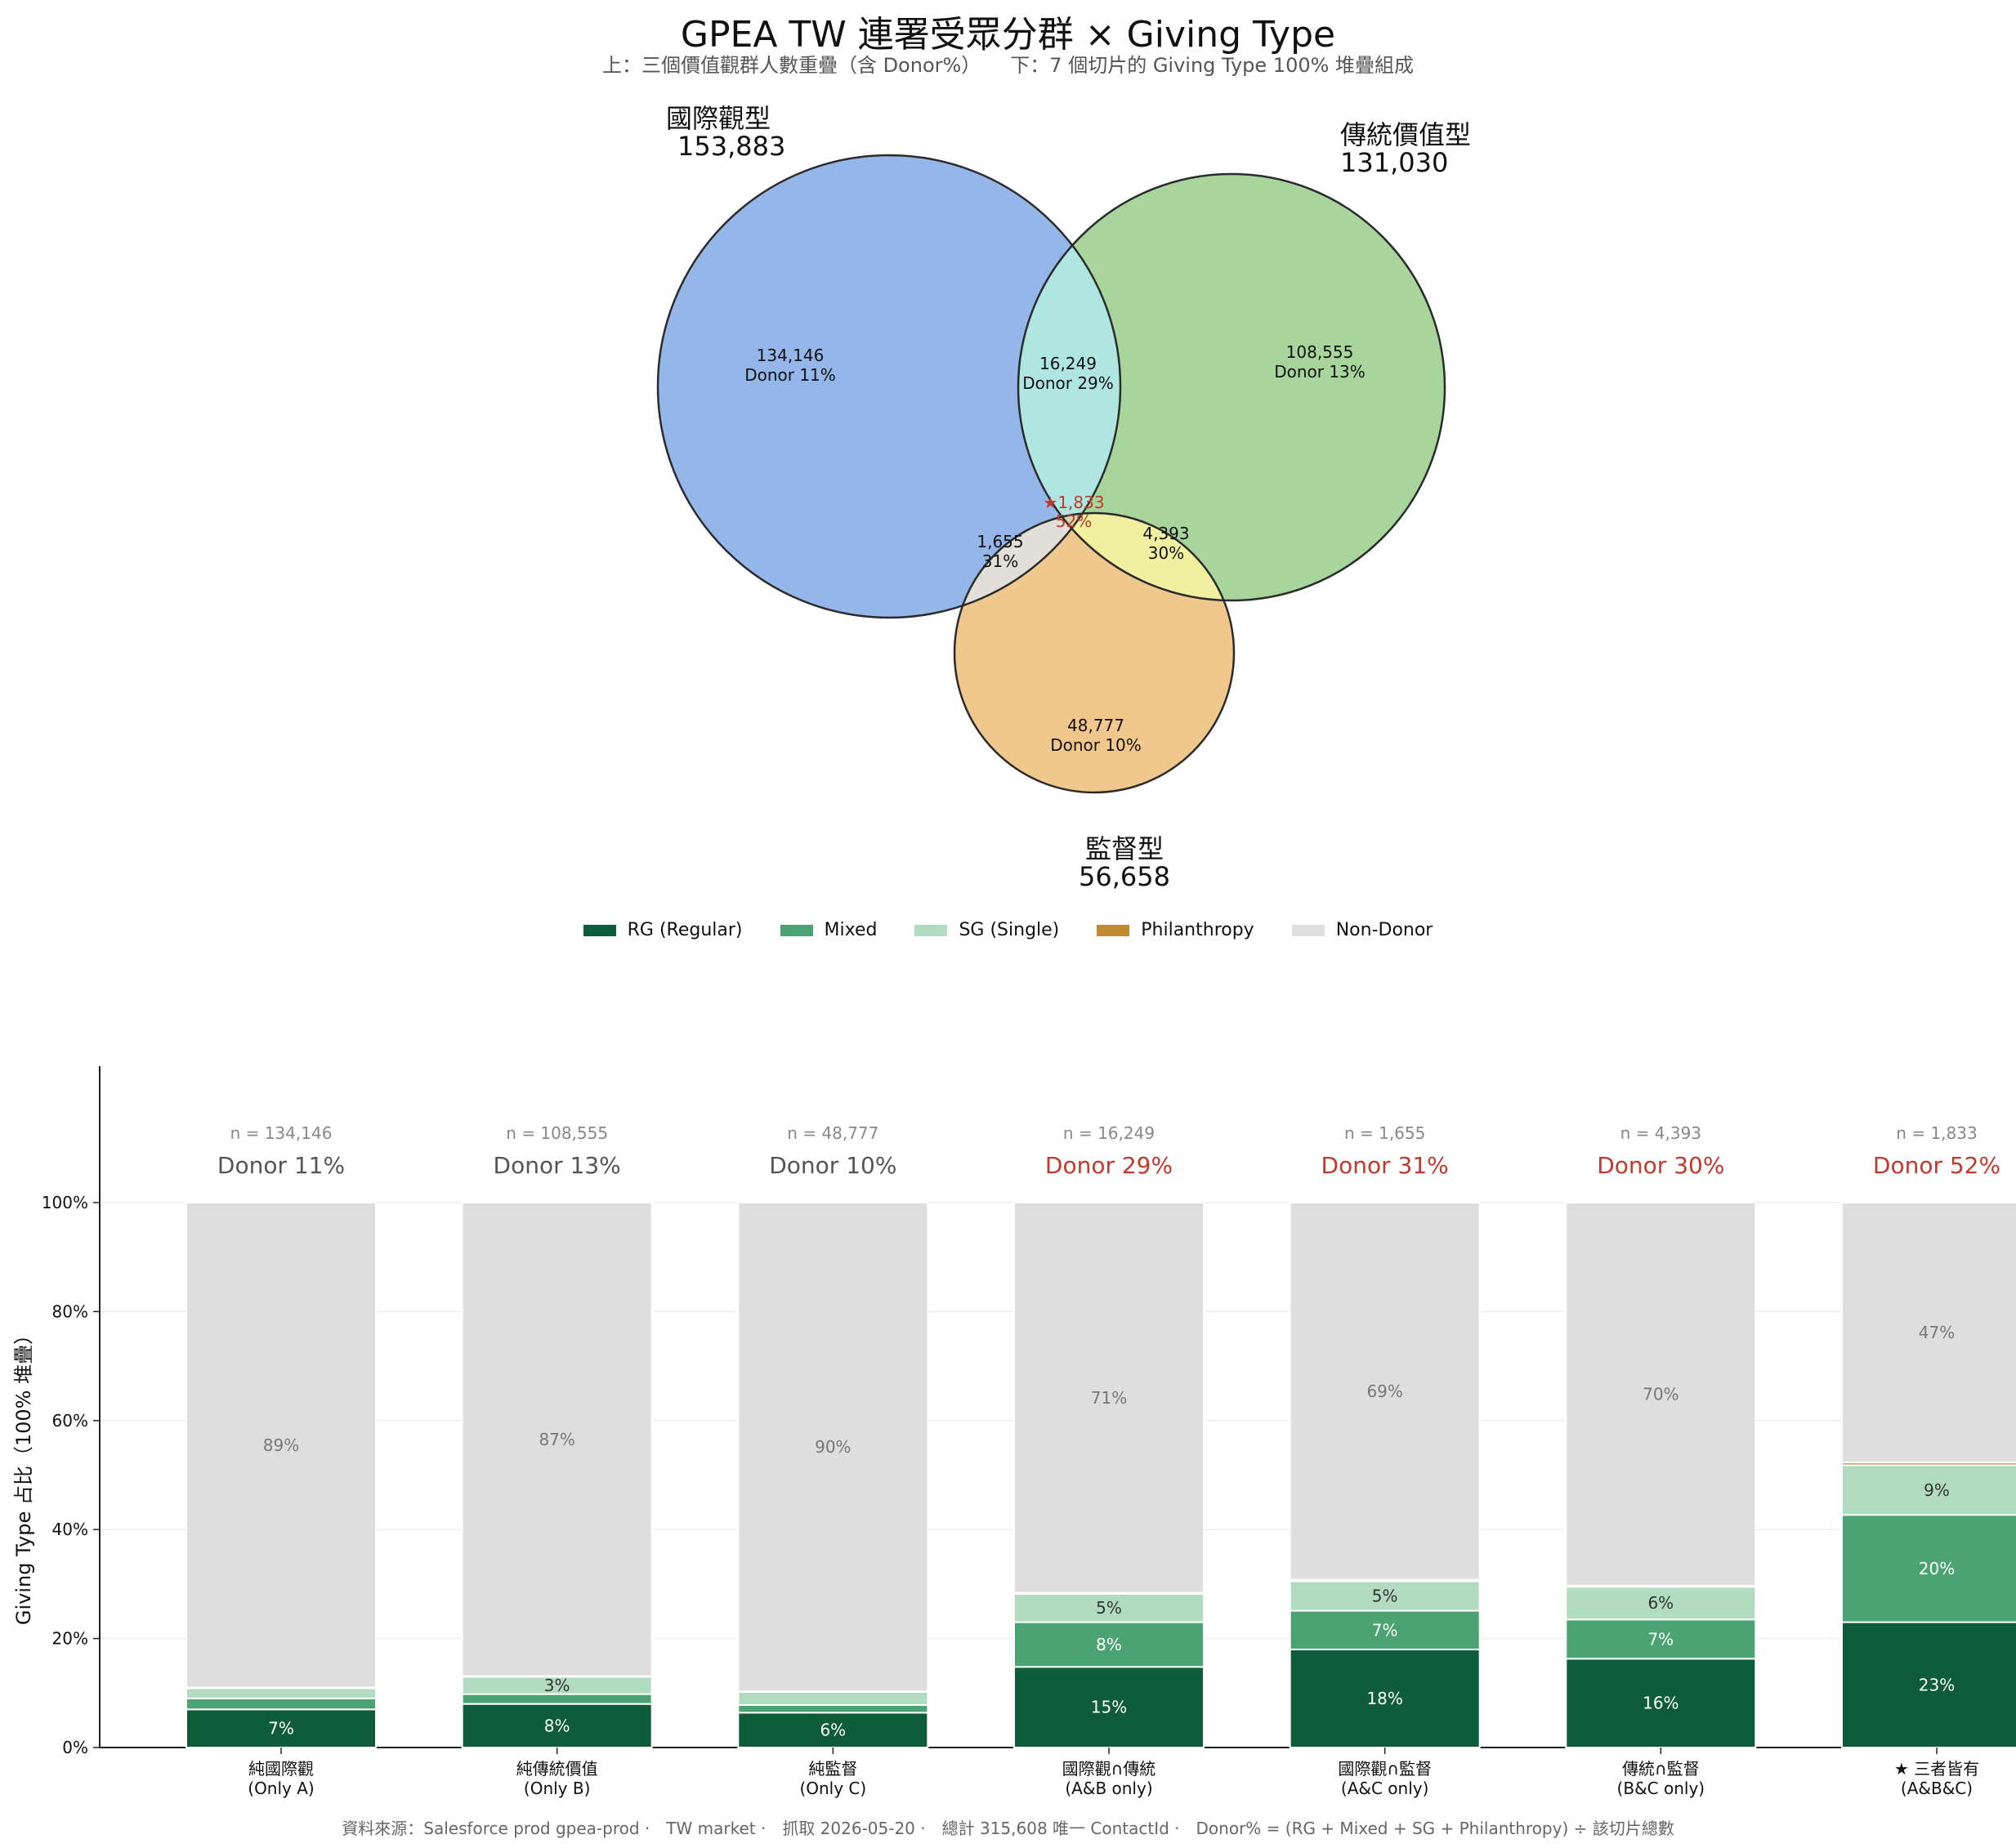 Image resolution: width=2016 pixels, height=1848 pixels. I want to click on y-tick-label: 40%, so click(70, 1529).